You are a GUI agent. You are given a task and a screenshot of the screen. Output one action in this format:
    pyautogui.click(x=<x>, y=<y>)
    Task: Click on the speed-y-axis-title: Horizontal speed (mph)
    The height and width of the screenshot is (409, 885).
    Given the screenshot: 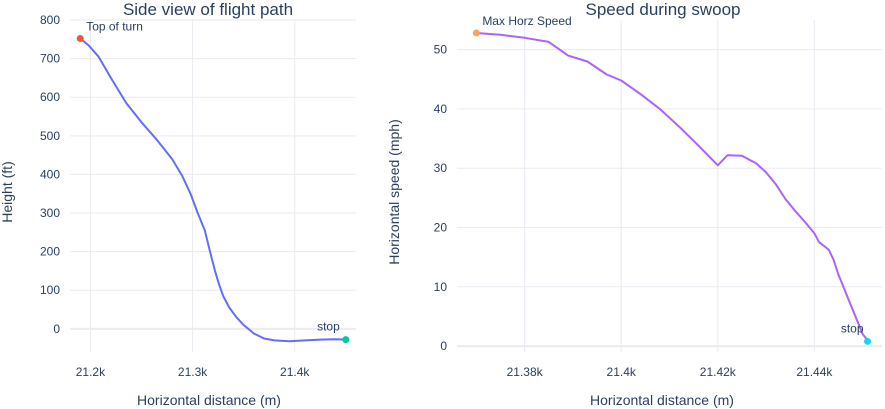 What is the action you would take?
    pyautogui.click(x=394, y=192)
    